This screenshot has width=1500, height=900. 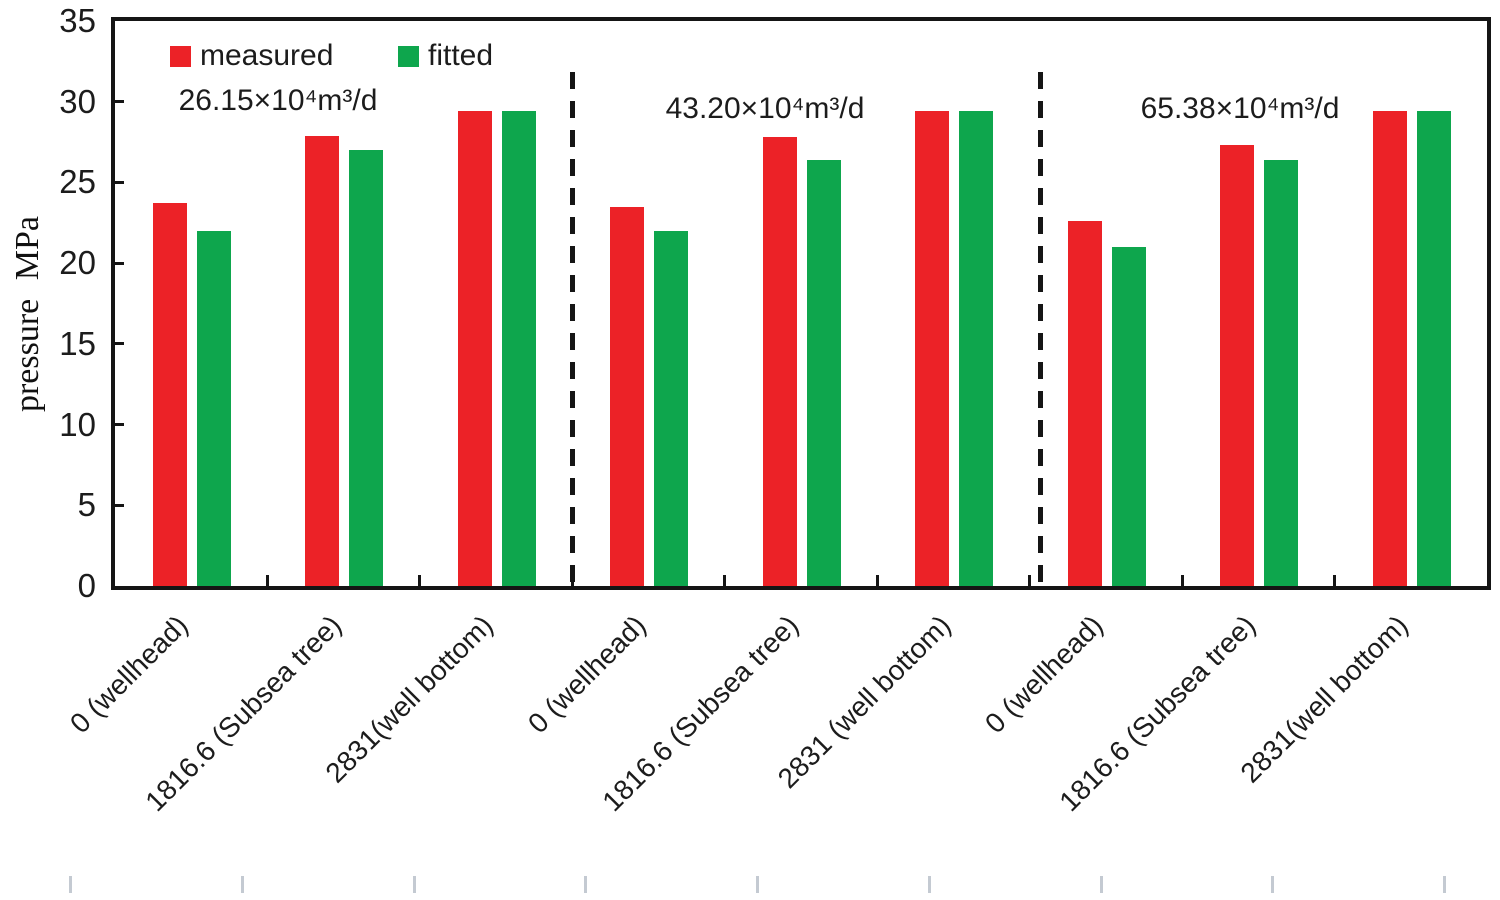 What do you see at coordinates (408, 56) in the screenshot?
I see `legend-swatch-fitted` at bounding box center [408, 56].